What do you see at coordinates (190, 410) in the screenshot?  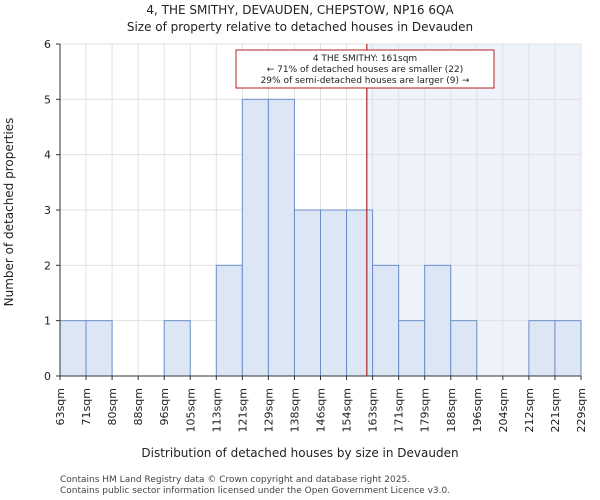 I see `x-tick-label: 105sqm` at bounding box center [190, 410].